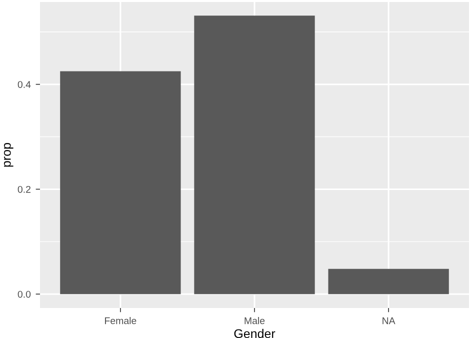 Image resolution: width=474 pixels, height=338 pixels. Describe the element at coordinates (388, 281) in the screenshot. I see `bar` at that location.